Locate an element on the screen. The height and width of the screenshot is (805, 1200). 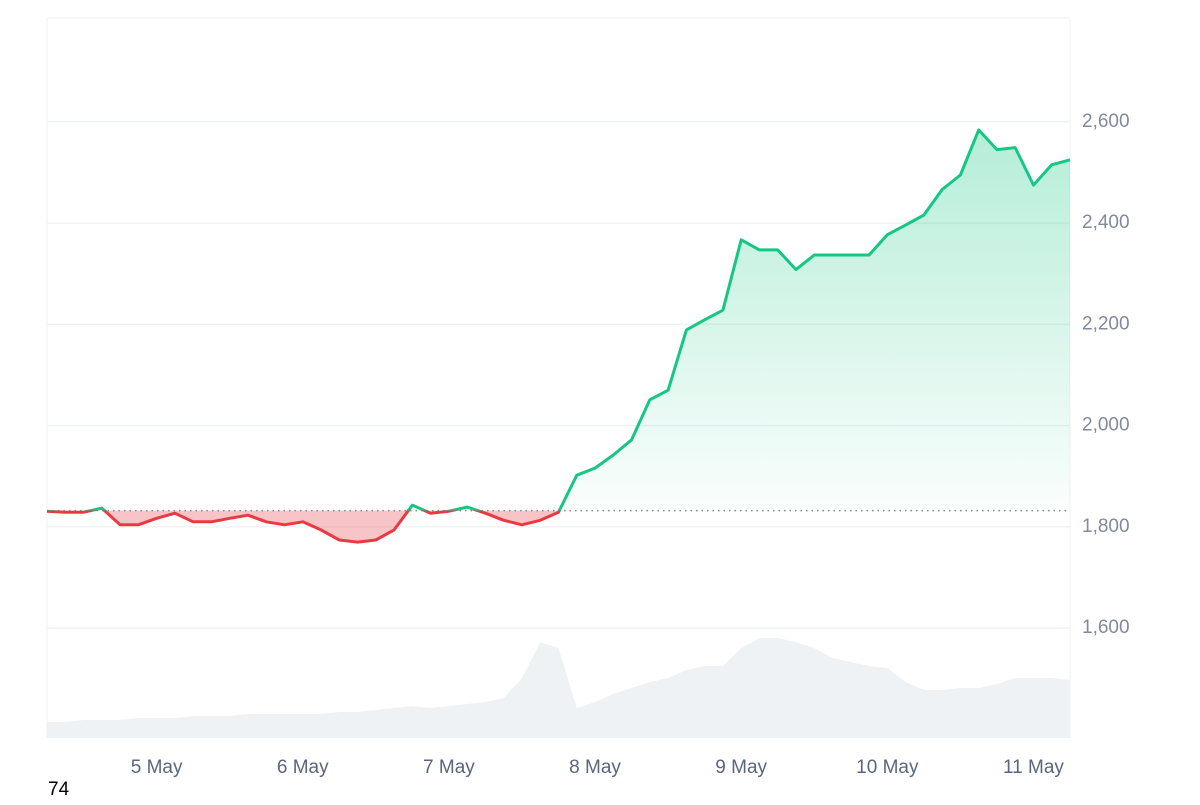
y-tick-label: 2,400 is located at coordinates (1106, 222).